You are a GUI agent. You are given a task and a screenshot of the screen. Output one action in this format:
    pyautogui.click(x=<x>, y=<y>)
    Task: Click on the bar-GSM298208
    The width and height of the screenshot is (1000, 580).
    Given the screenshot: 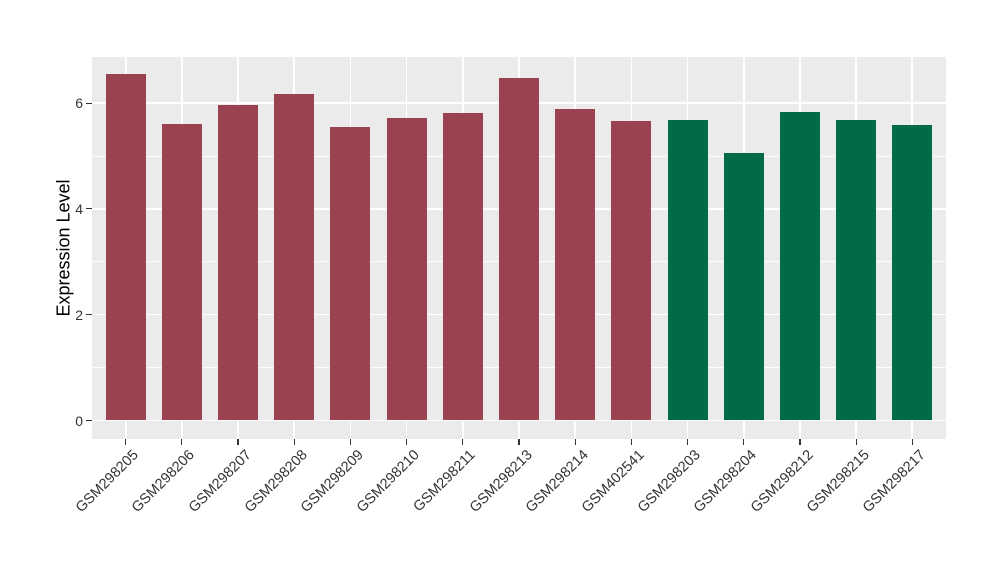 What is the action you would take?
    pyautogui.click(x=294, y=257)
    